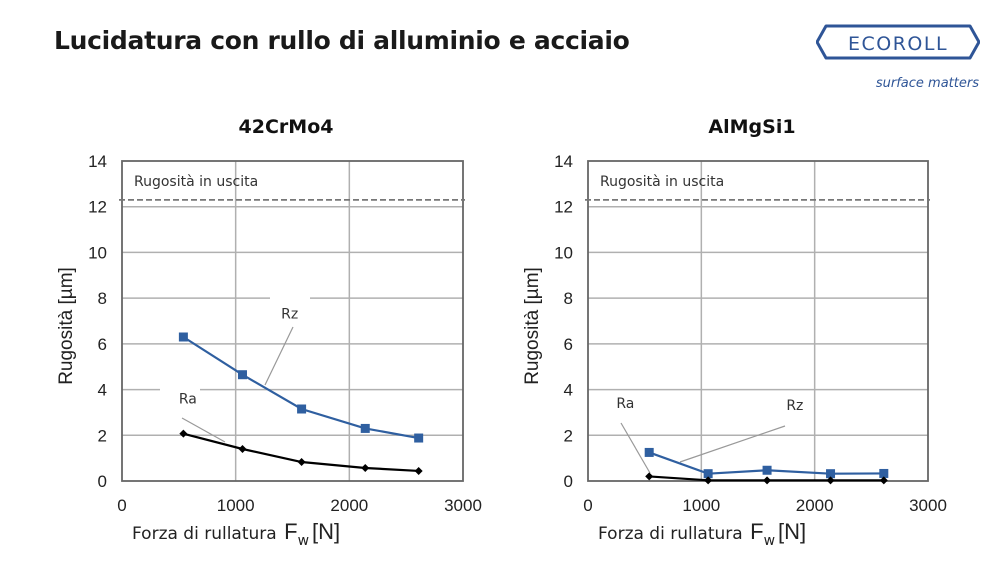 Image resolution: width=1004 pixels, height=588 pixels. What do you see at coordinates (286, 127) in the screenshot?
I see `chart-title-42crmo4: 42CrMo4` at bounding box center [286, 127].